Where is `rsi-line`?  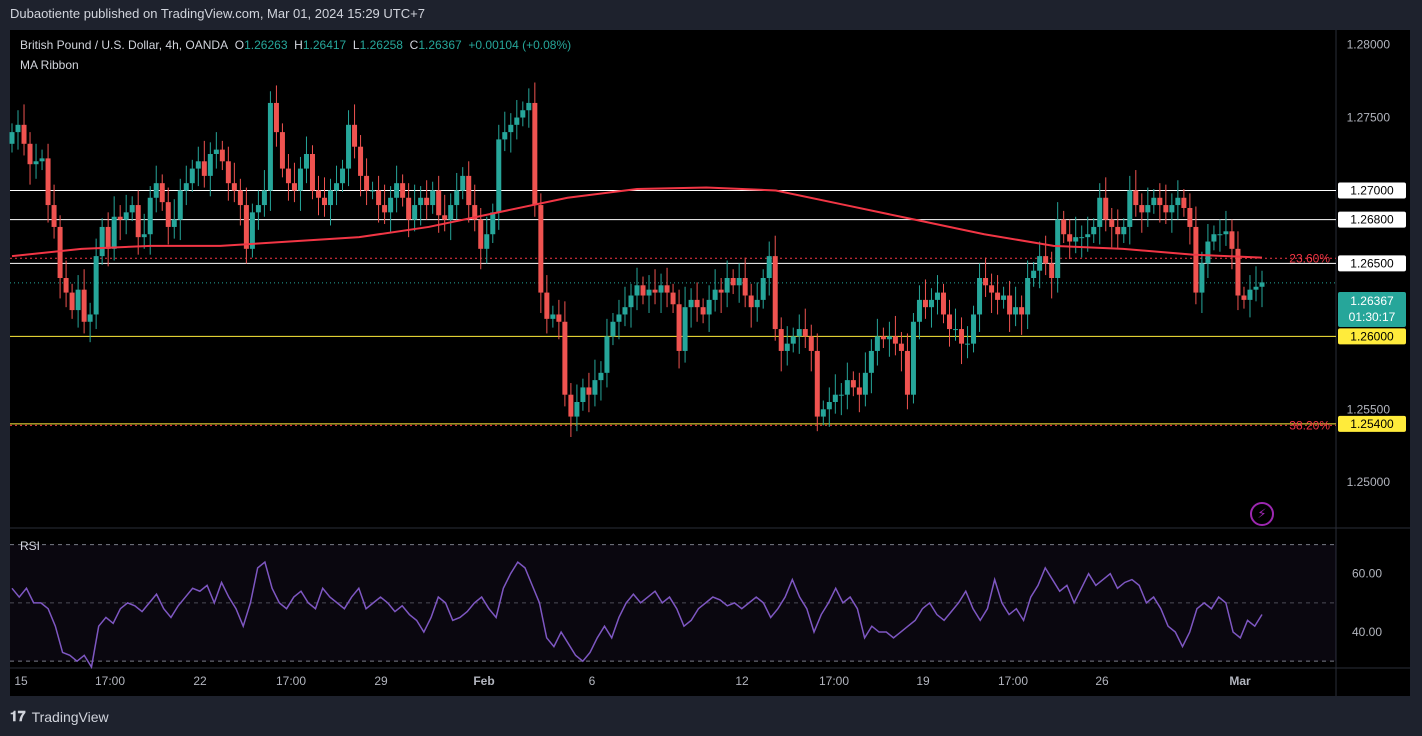 rsi-line is located at coordinates (637, 615).